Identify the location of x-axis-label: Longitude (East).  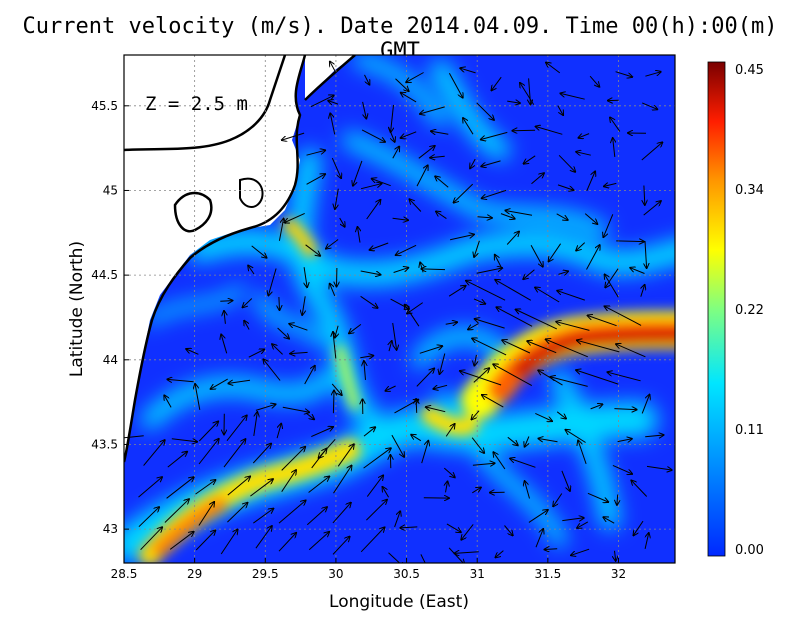
(399, 602).